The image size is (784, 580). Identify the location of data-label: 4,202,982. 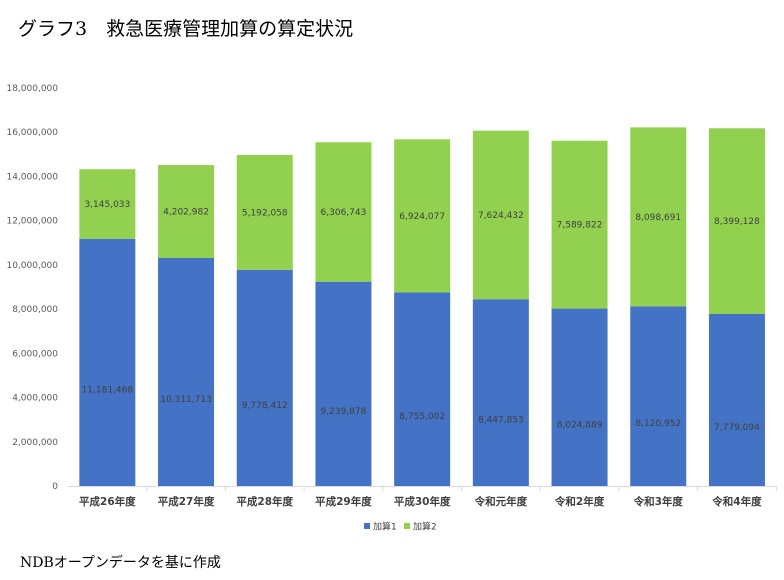
(186, 213).